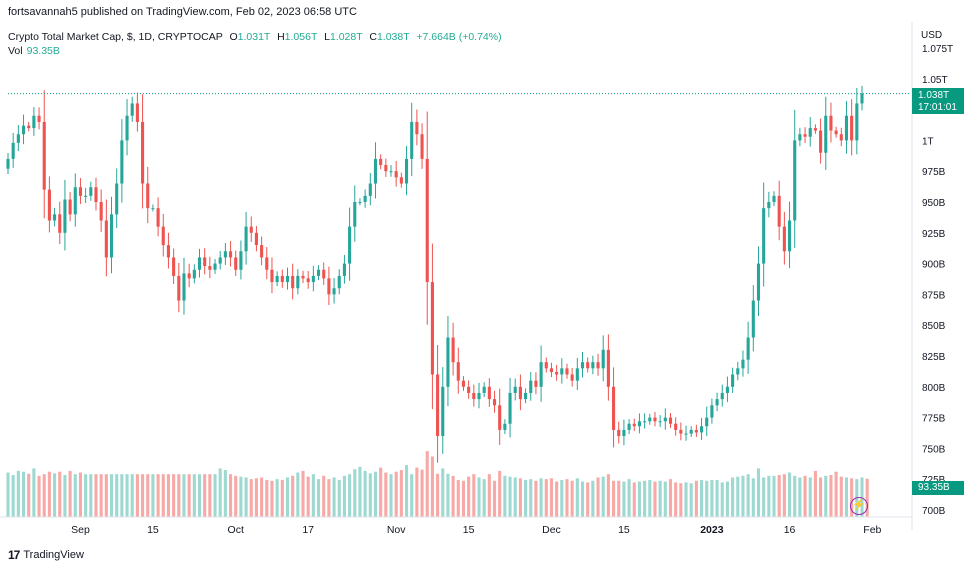 Image resolution: width=980 pixels, height=571 pixels. What do you see at coordinates (934, 326) in the screenshot?
I see `price-tick-label: 850B` at bounding box center [934, 326].